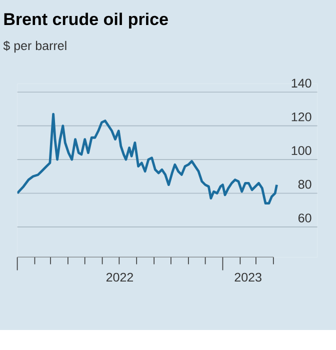  I want to click on x-tick-label: 2023, so click(248, 277).